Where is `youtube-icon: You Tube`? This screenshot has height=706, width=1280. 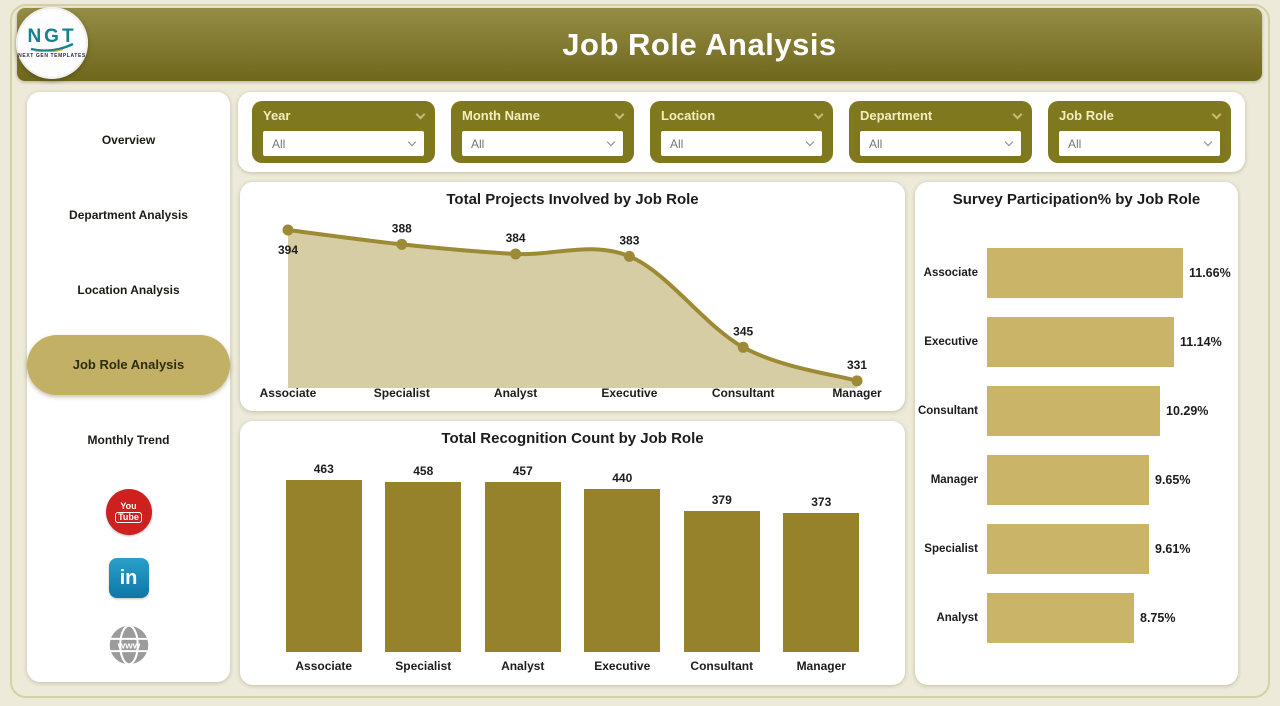
youtube-icon: You Tube is located at coordinates (128, 512).